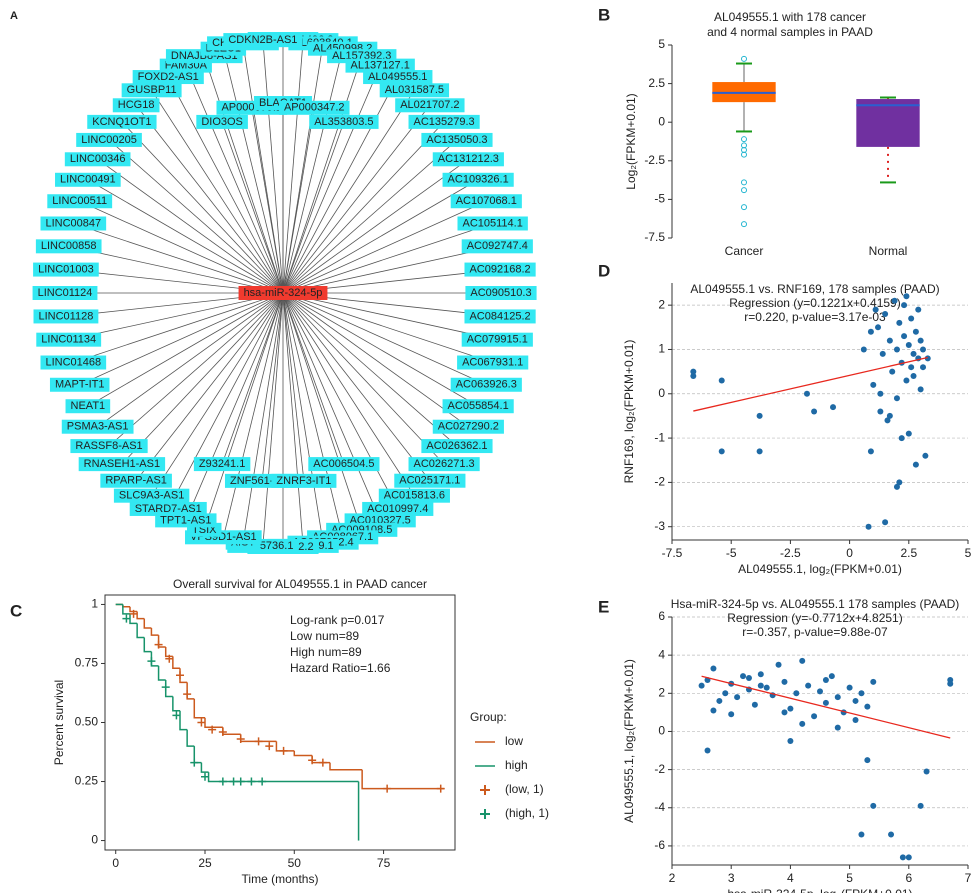 The image size is (976, 893). What do you see at coordinates (968, 878) in the screenshot?
I see `x-tick-label: 7` at bounding box center [968, 878].